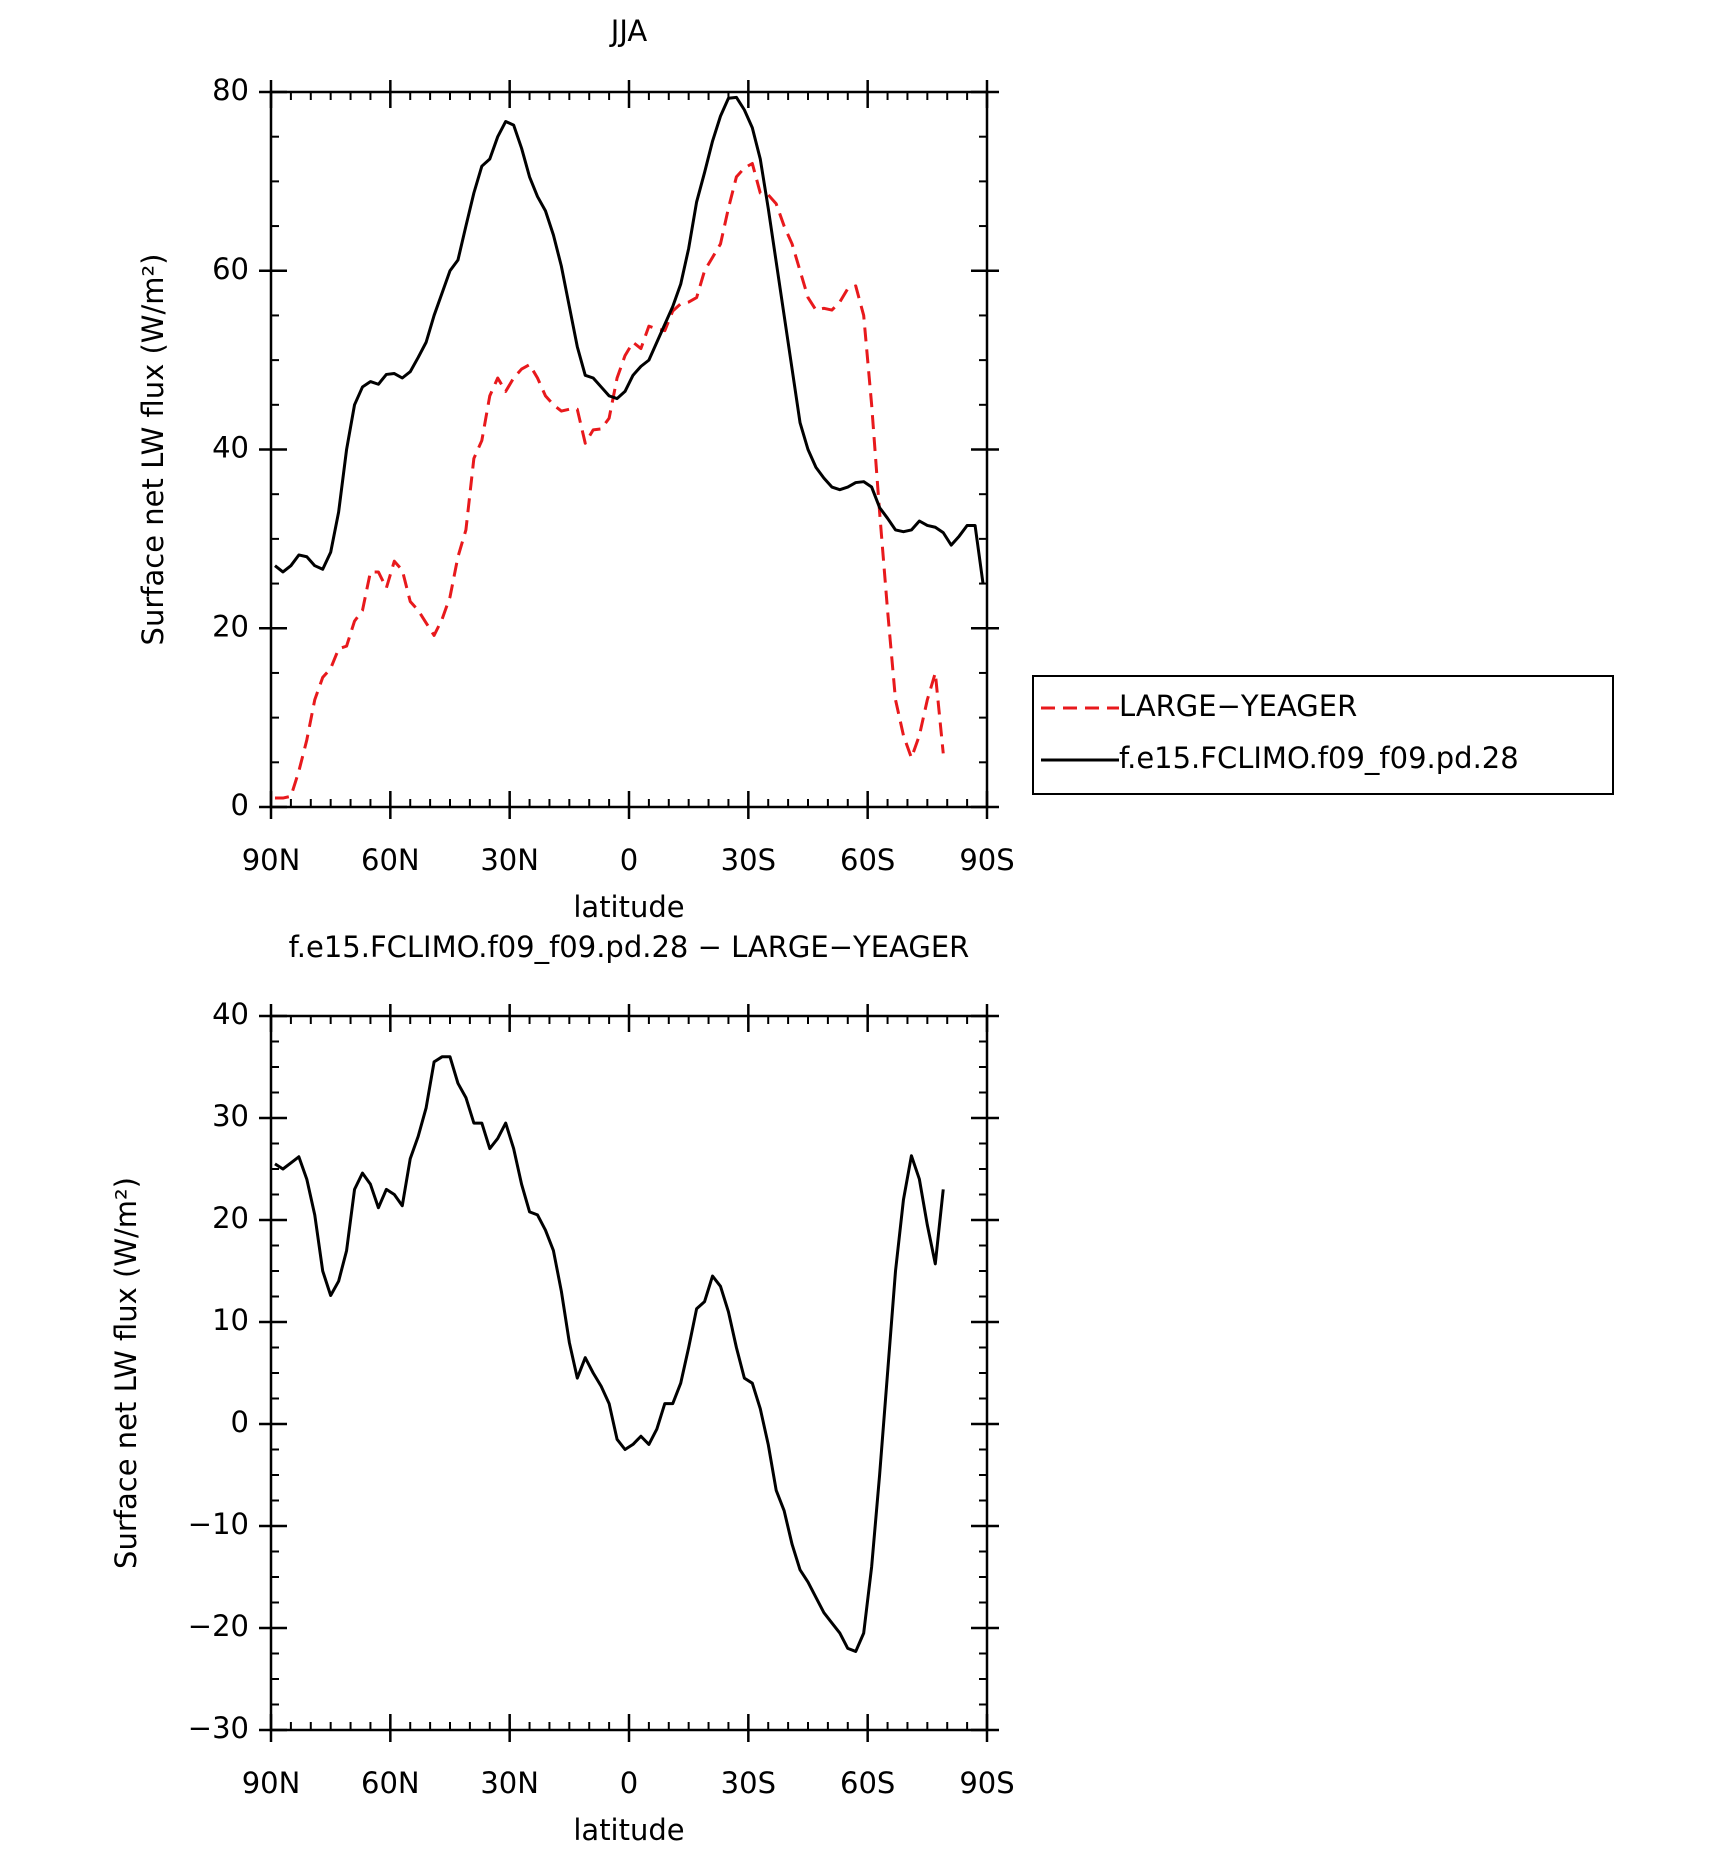  I want to click on y-tick-label: −20, so click(218, 1626).